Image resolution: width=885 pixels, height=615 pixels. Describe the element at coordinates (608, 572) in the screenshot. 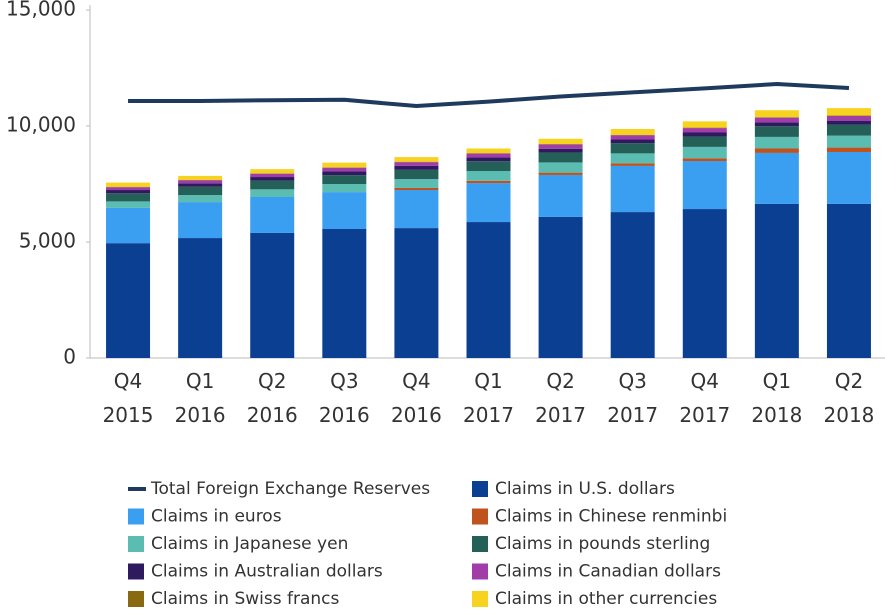

I see `legend-label: Claims in Canadian dollars` at that location.